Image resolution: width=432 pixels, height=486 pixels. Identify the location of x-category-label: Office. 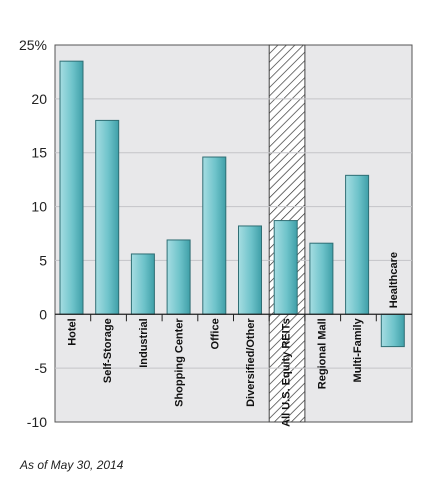
(215, 333).